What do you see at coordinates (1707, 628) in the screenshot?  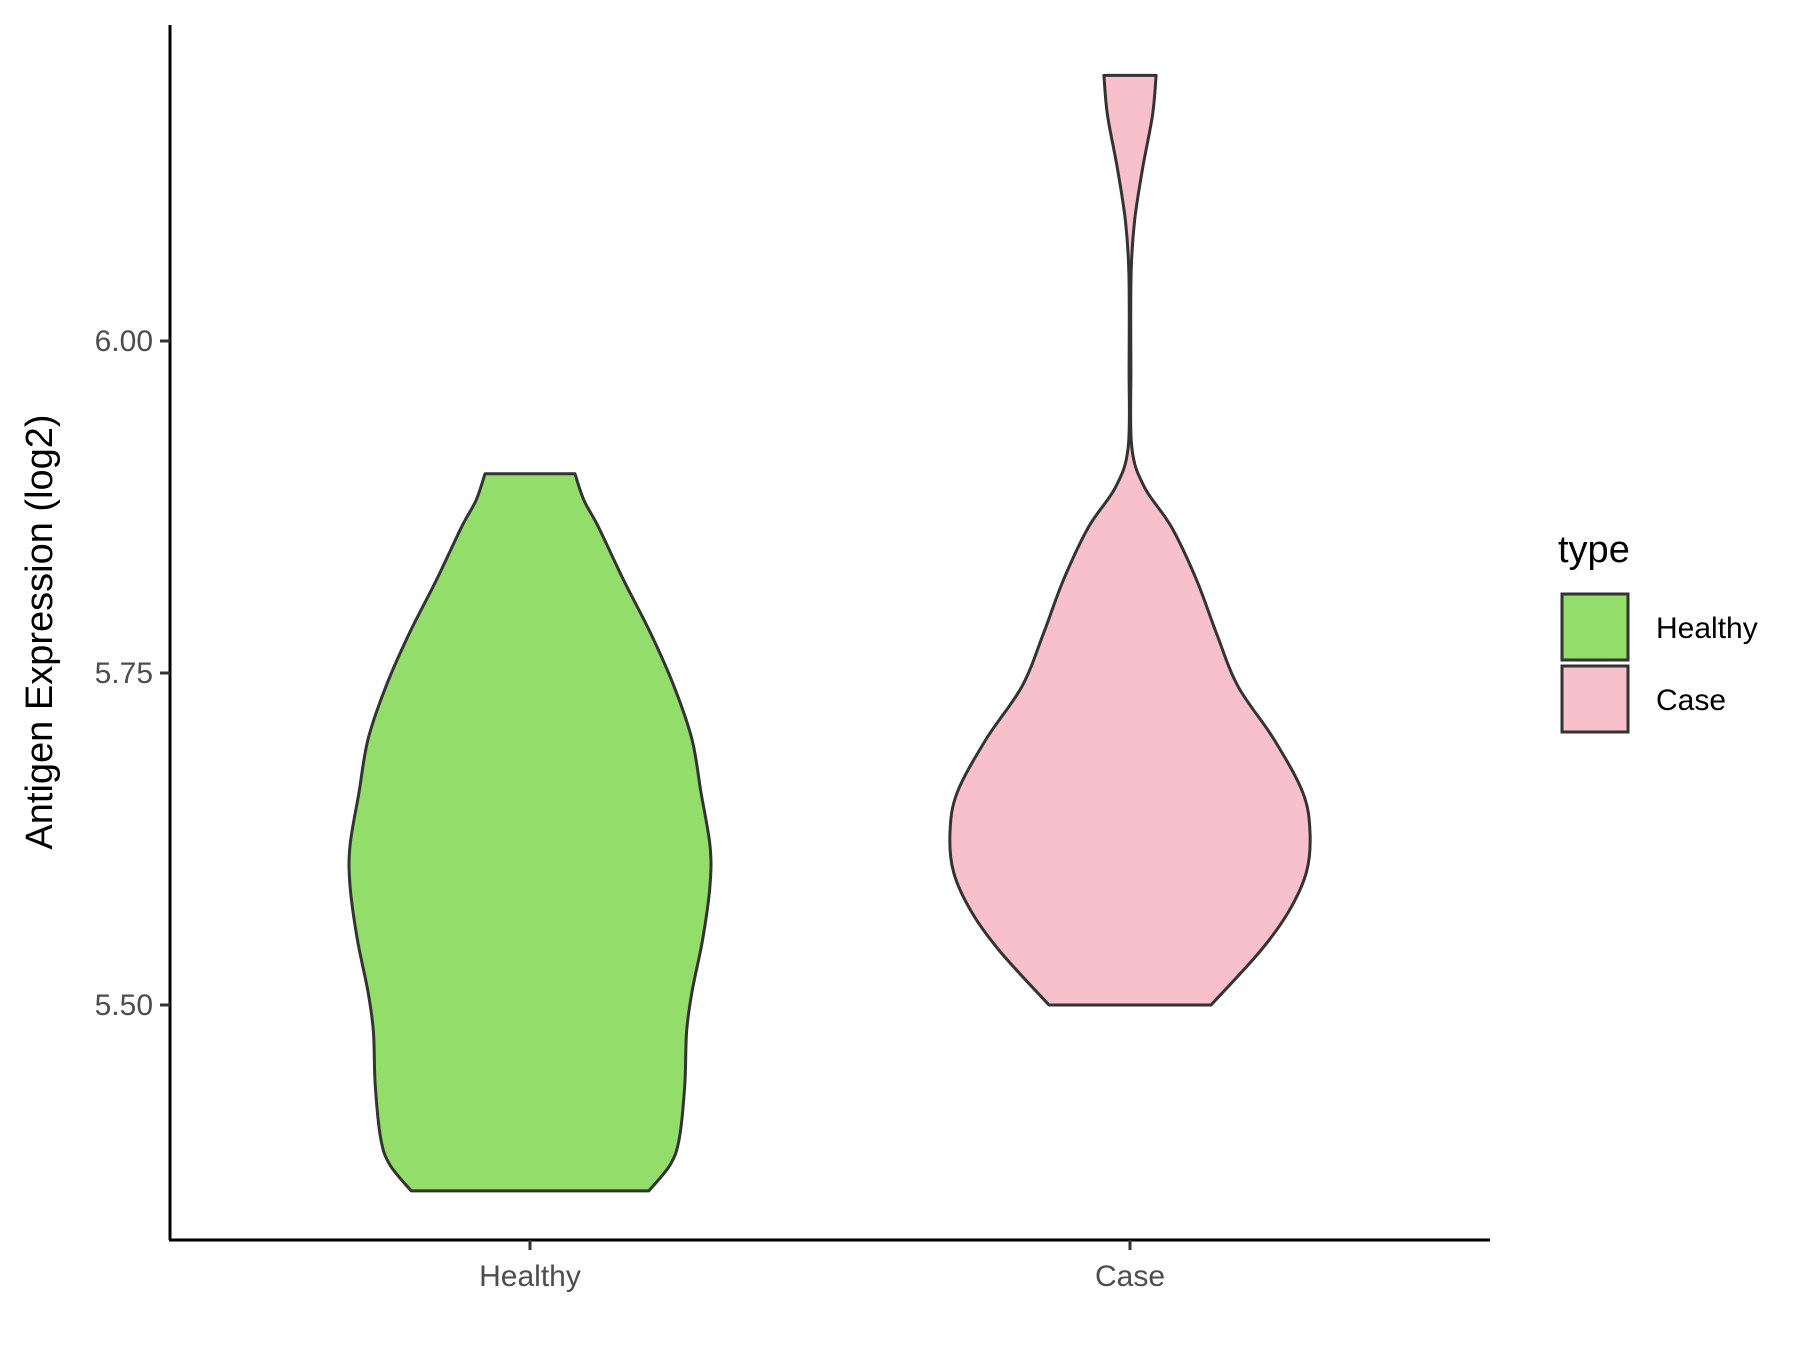 I see `legend-label: Healthy` at bounding box center [1707, 628].